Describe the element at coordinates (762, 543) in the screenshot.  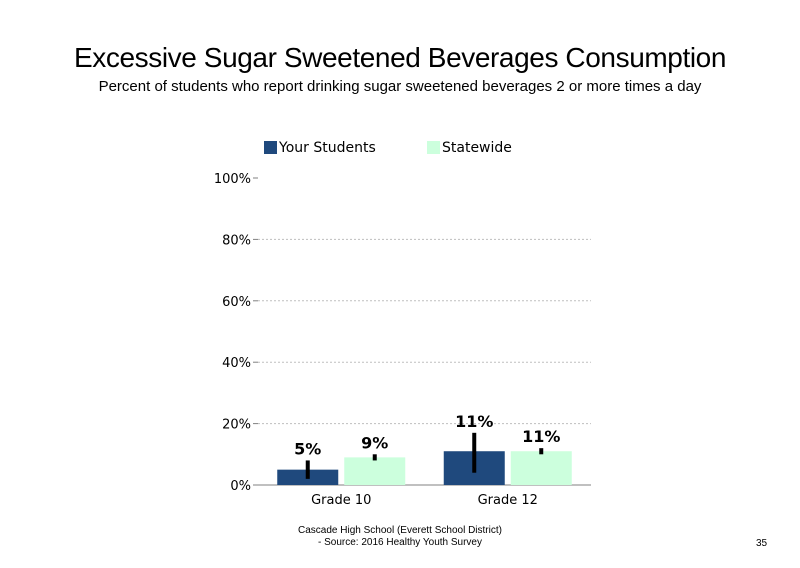
I see `page-number: 35` at that location.